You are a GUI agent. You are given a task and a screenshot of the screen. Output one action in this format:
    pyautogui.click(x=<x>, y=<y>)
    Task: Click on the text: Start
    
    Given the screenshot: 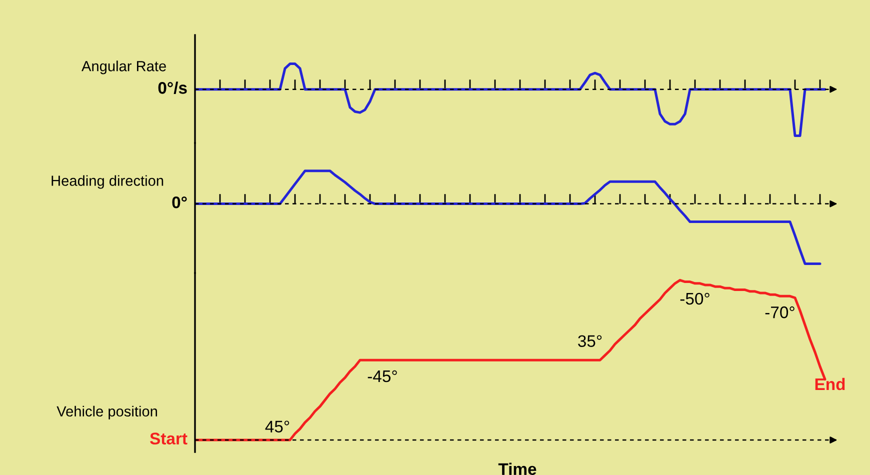 What is the action you would take?
    pyautogui.click(x=169, y=438)
    